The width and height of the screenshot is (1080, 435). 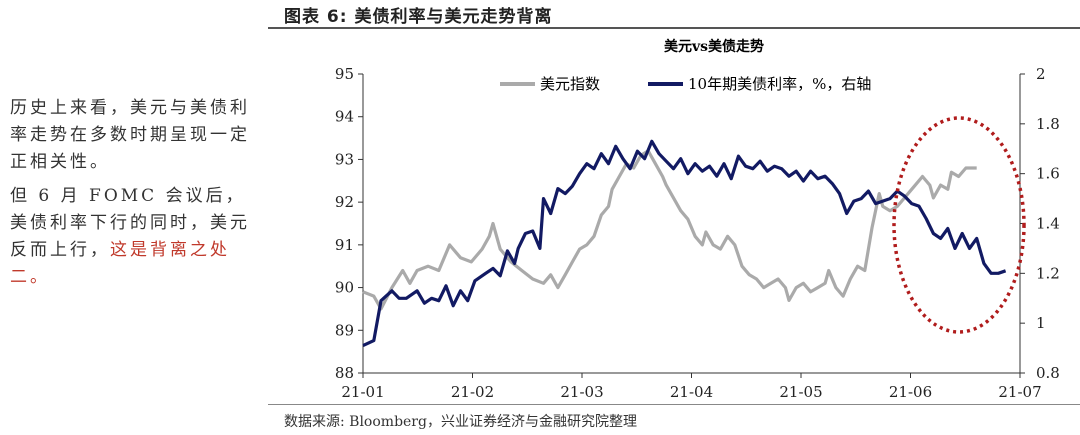 I want to click on left-axis-tick-label: 95, so click(x=344, y=74).